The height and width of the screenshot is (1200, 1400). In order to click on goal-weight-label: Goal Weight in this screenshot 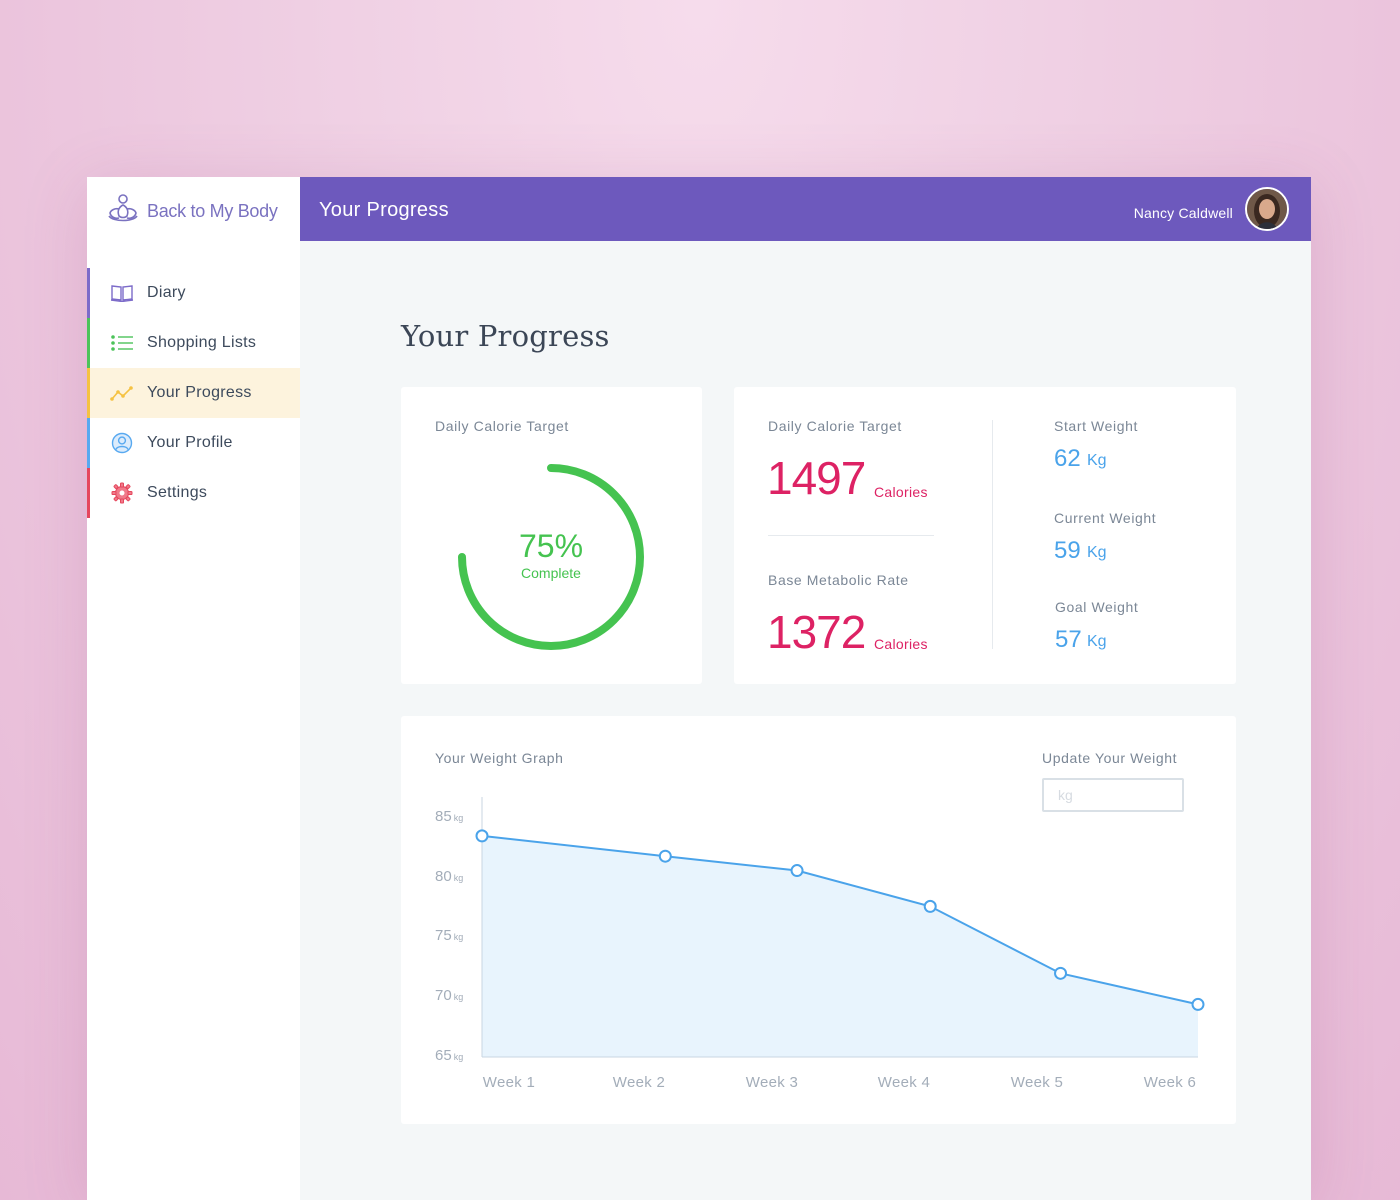, I will do `click(1097, 607)`.